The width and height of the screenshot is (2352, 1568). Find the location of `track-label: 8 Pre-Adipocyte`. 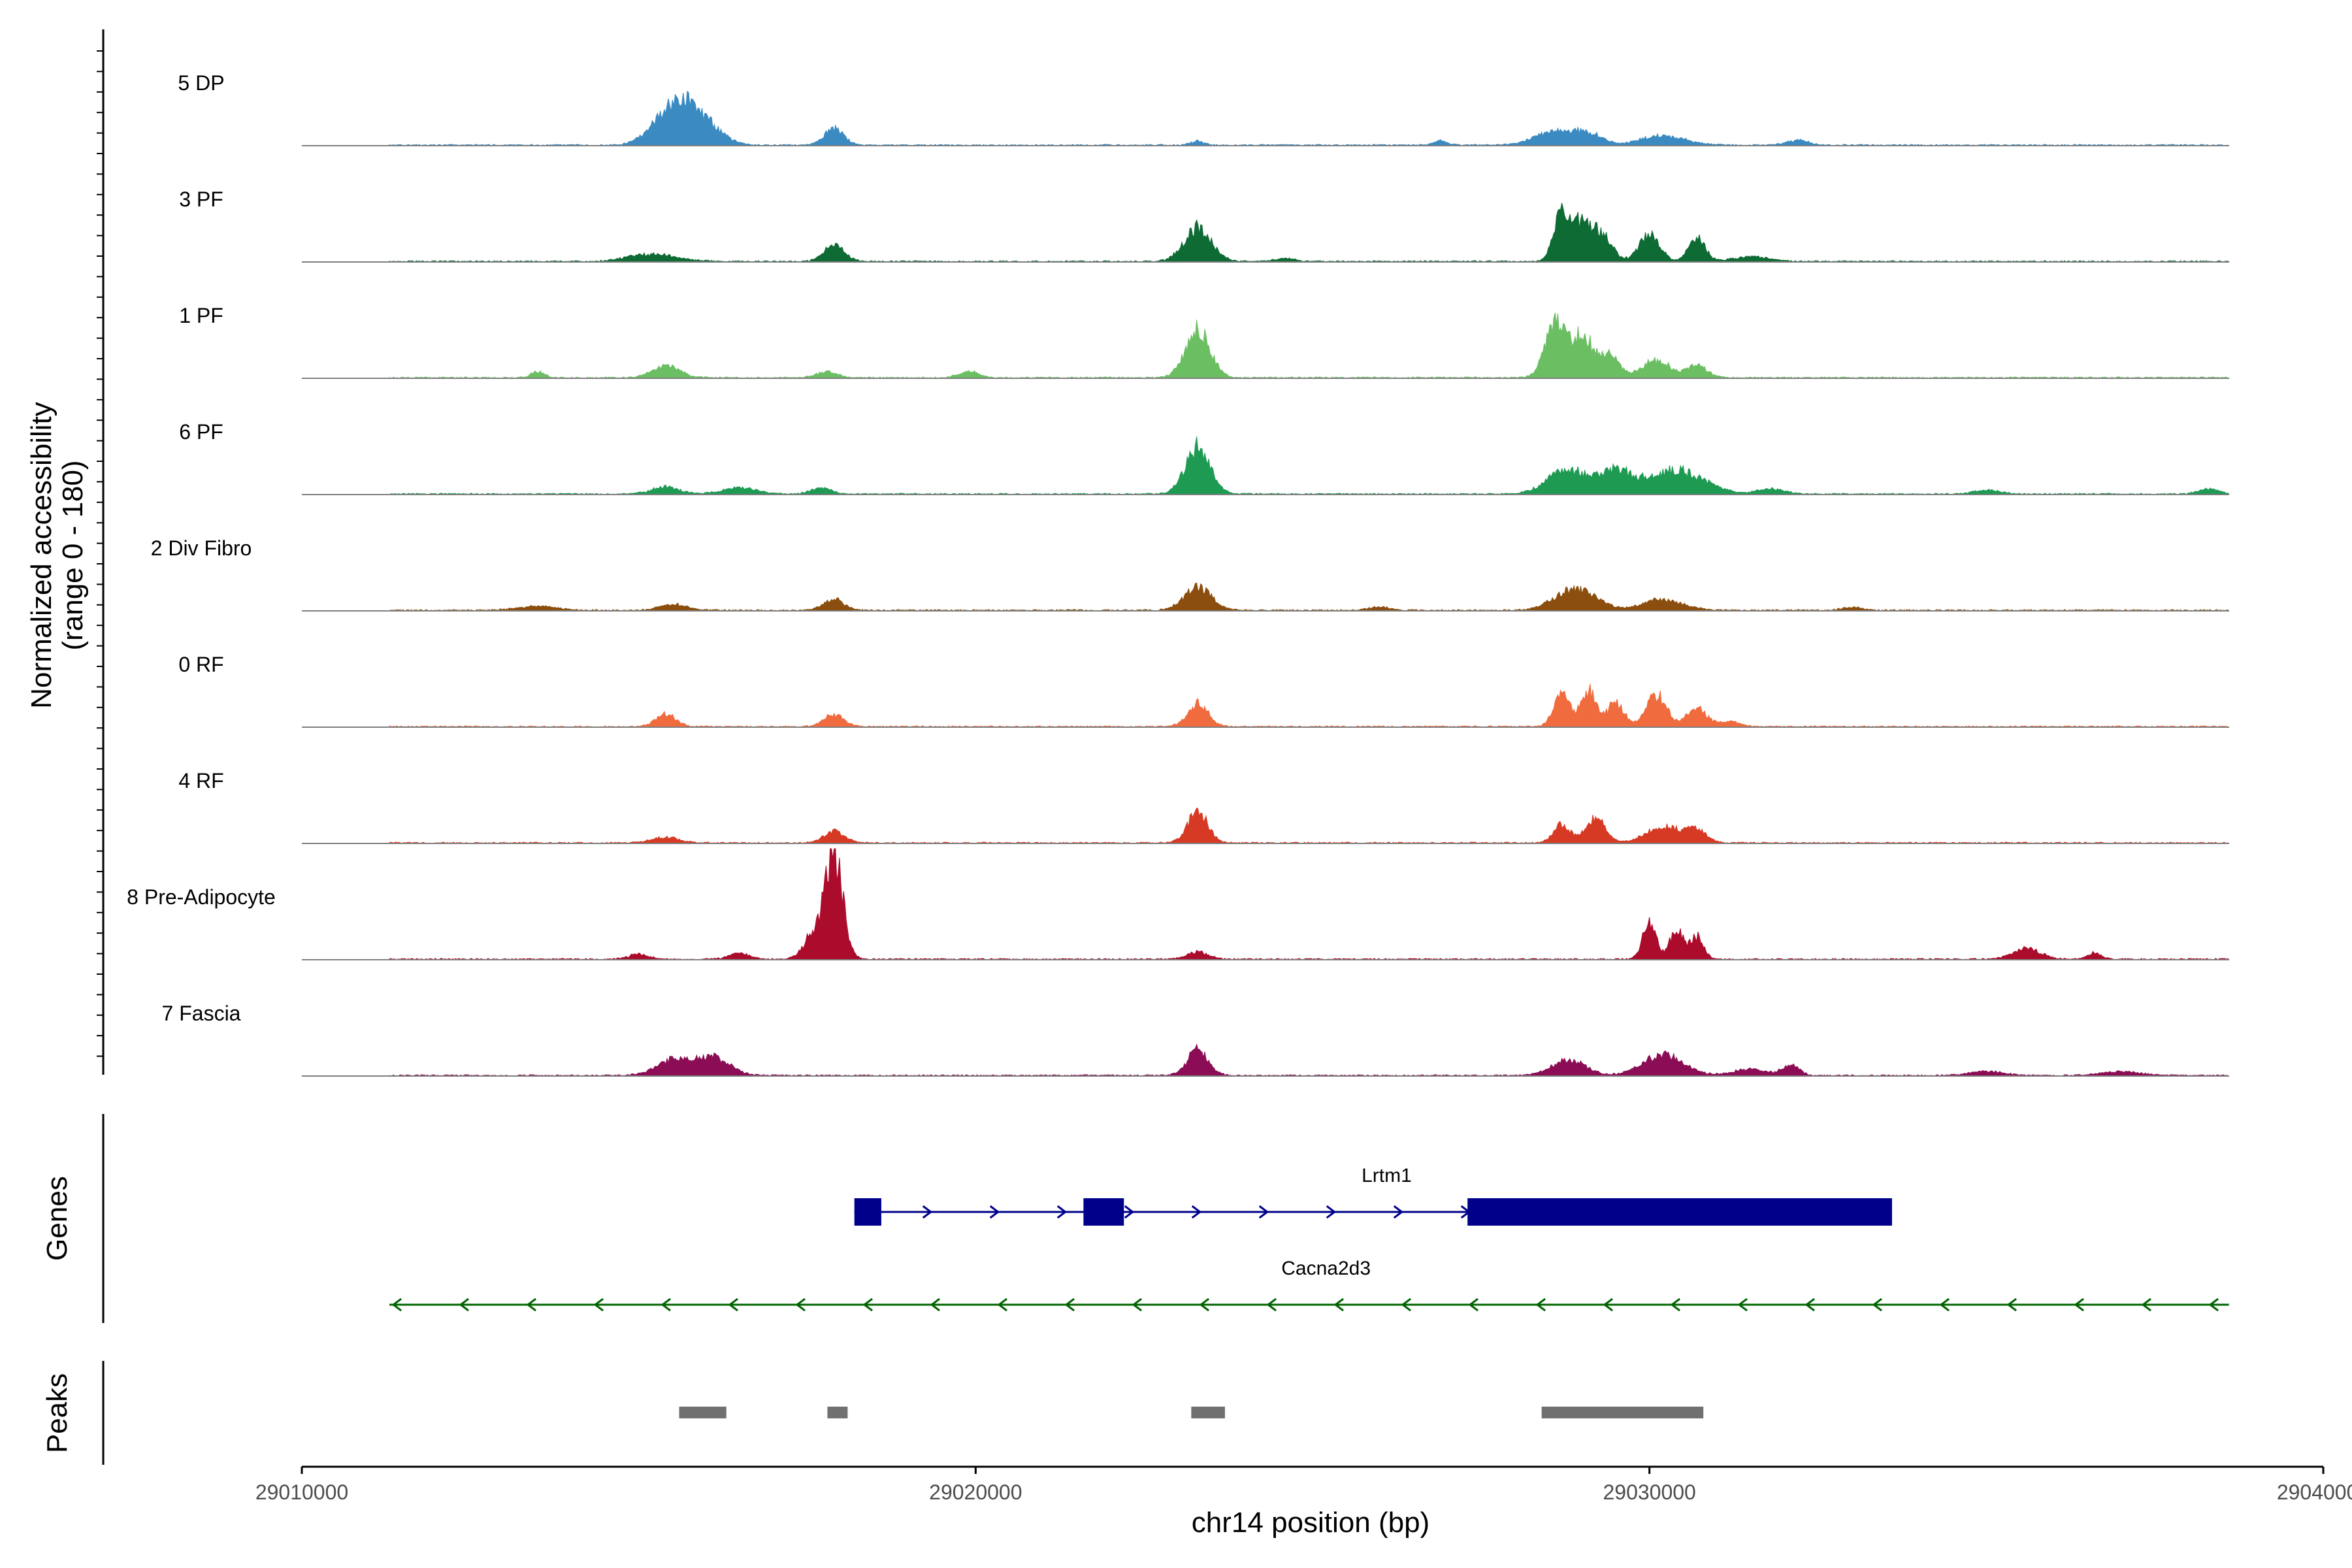

track-label: 8 Pre-Adipocyte is located at coordinates (201, 897).